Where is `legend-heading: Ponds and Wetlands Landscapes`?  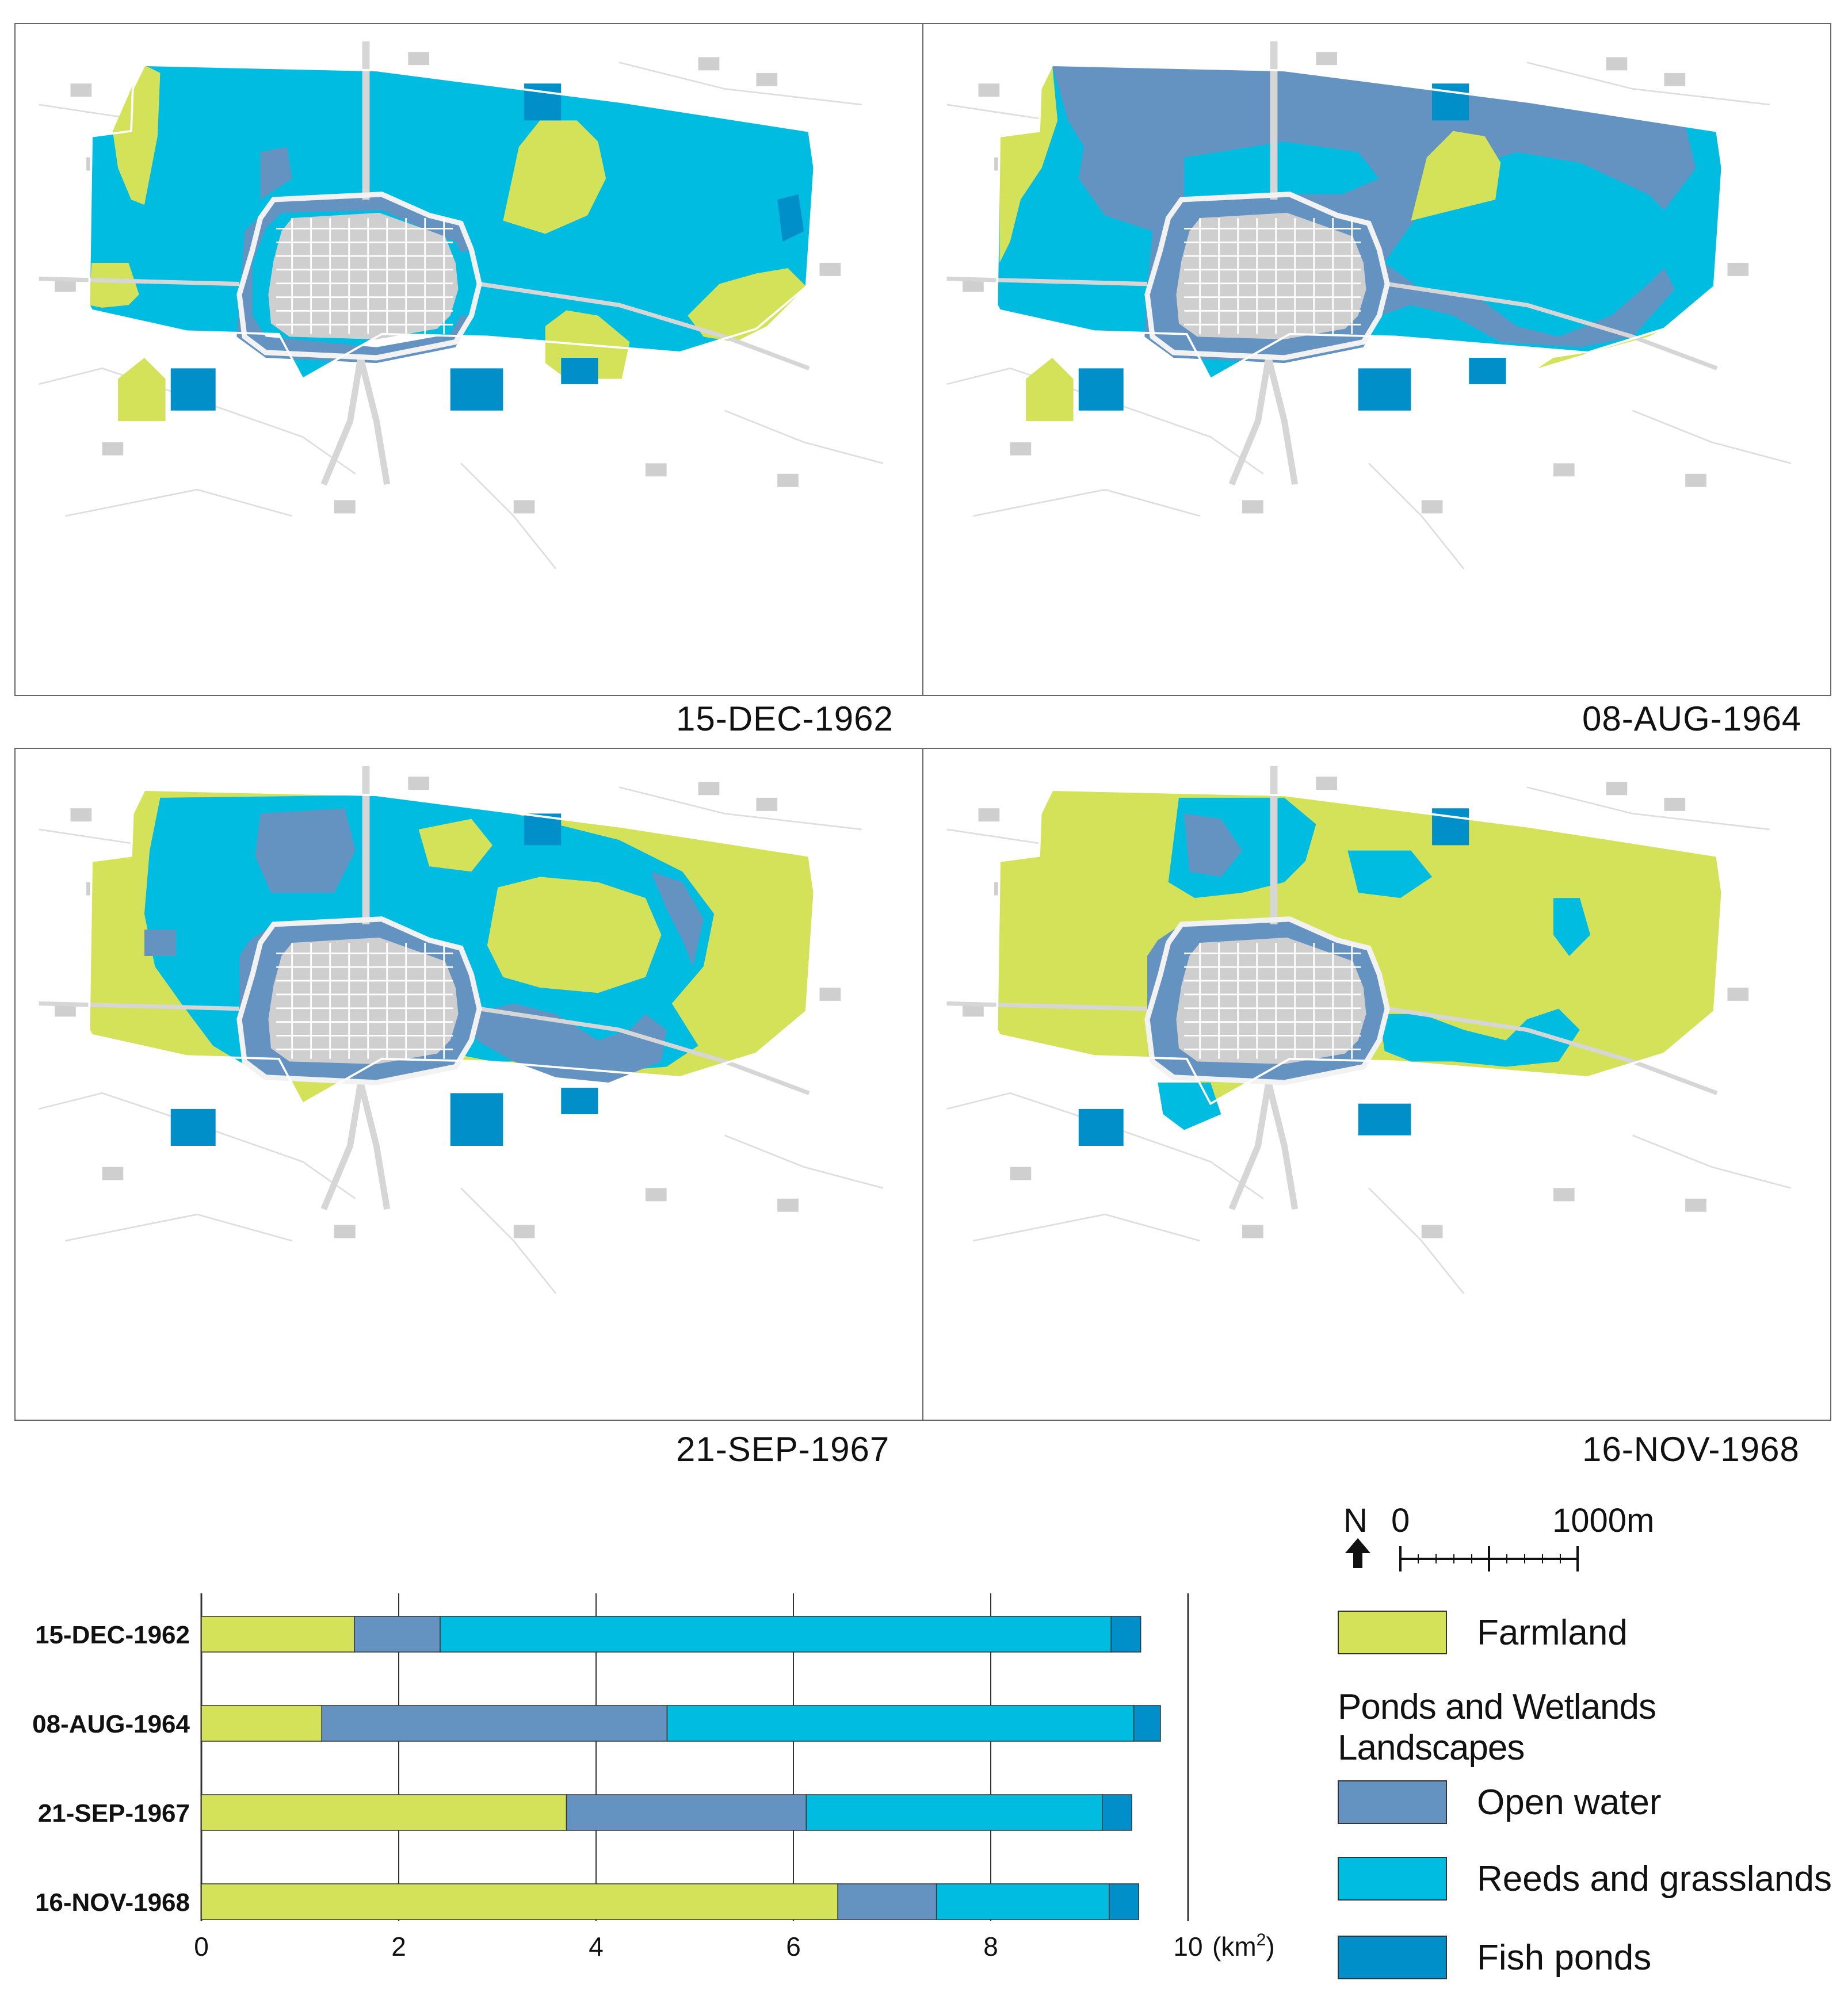
legend-heading: Ponds and Wetlands Landscapes is located at coordinates (1497, 1727).